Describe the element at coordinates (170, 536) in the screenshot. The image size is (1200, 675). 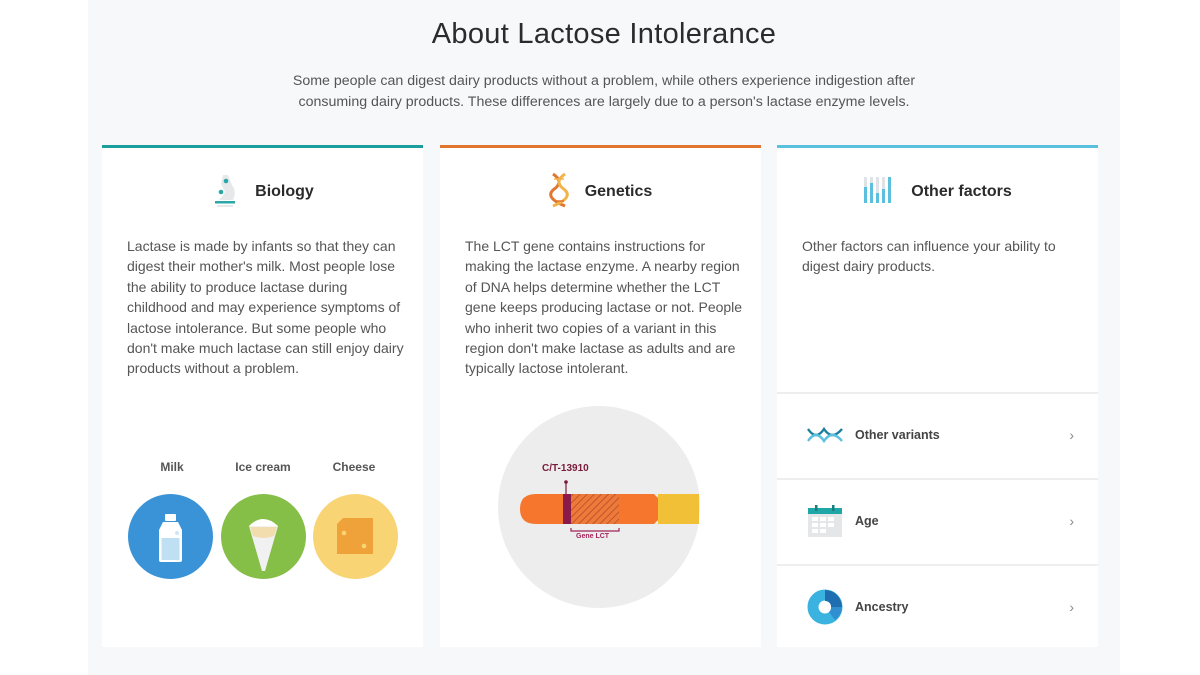
I see `milk-bottle-icon` at that location.